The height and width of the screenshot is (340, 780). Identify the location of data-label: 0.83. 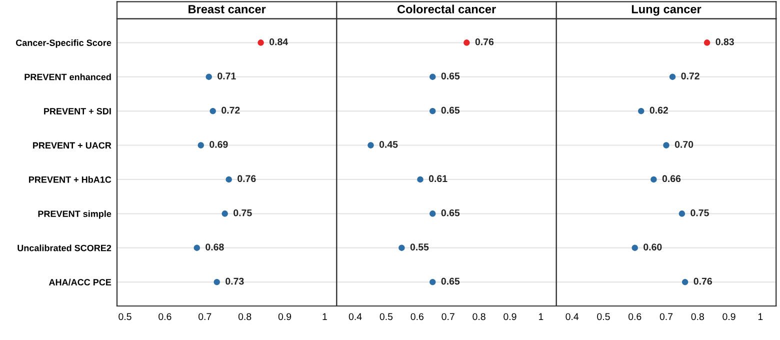
(725, 42).